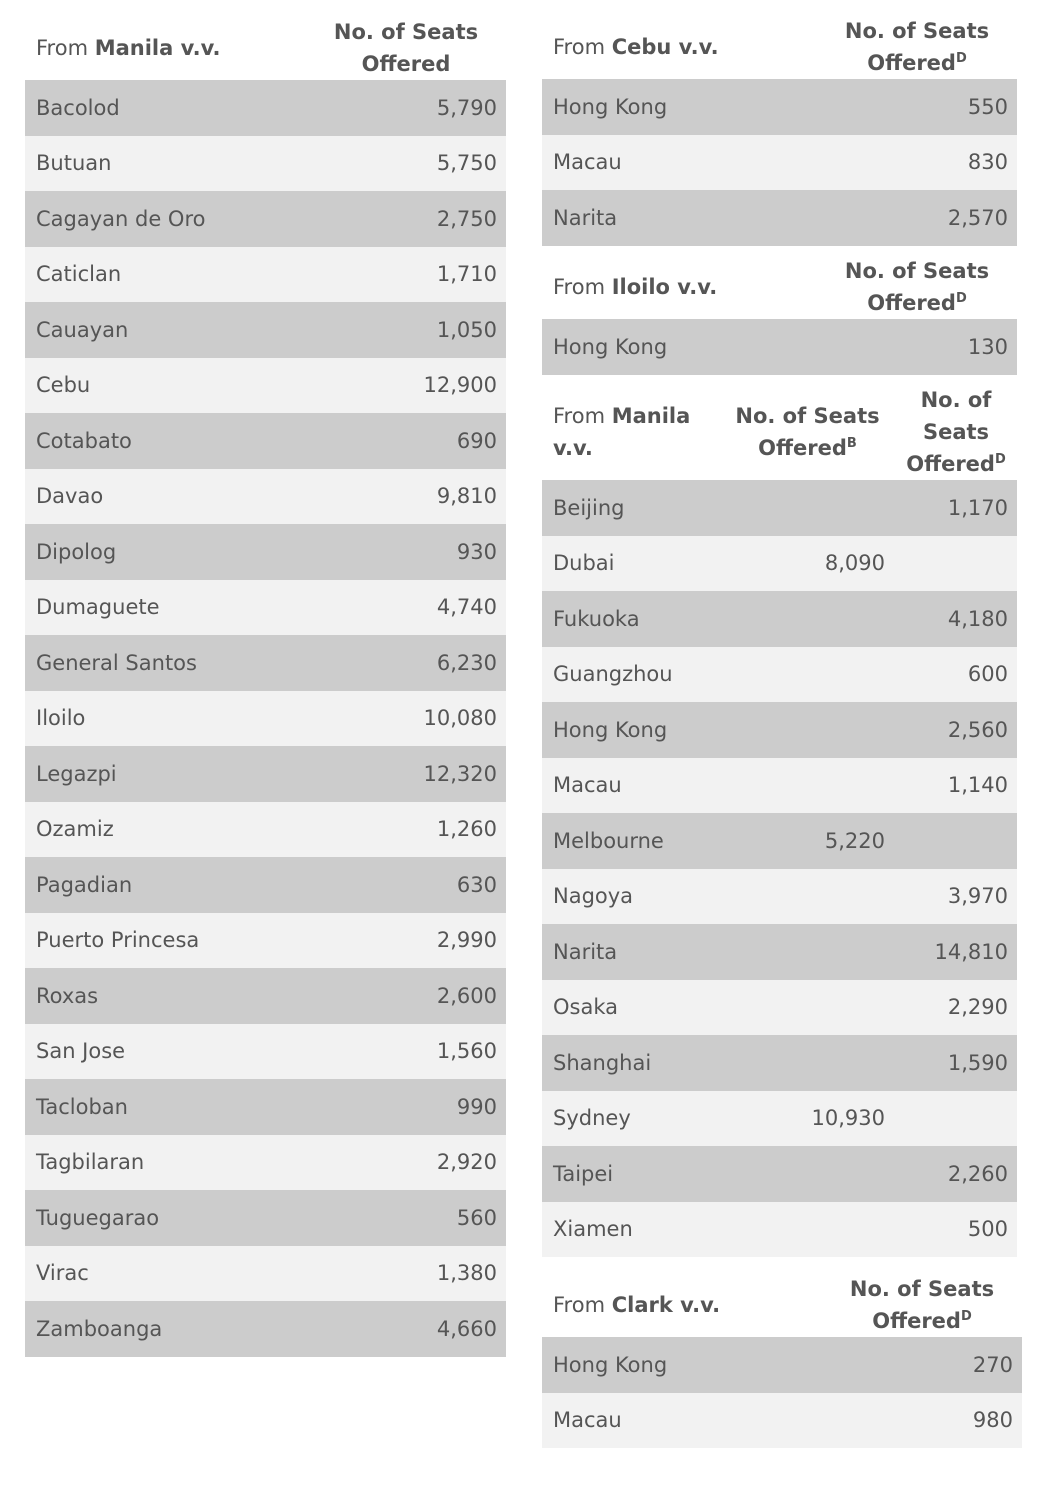  I want to click on destination-cell: Beijing, so click(589, 507).